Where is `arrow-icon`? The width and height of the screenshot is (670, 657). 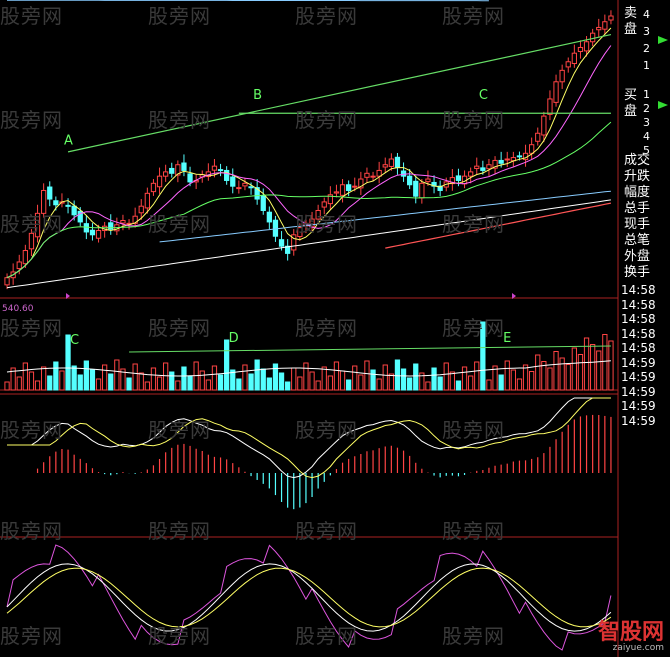
arrow-icon is located at coordinates (663, 105).